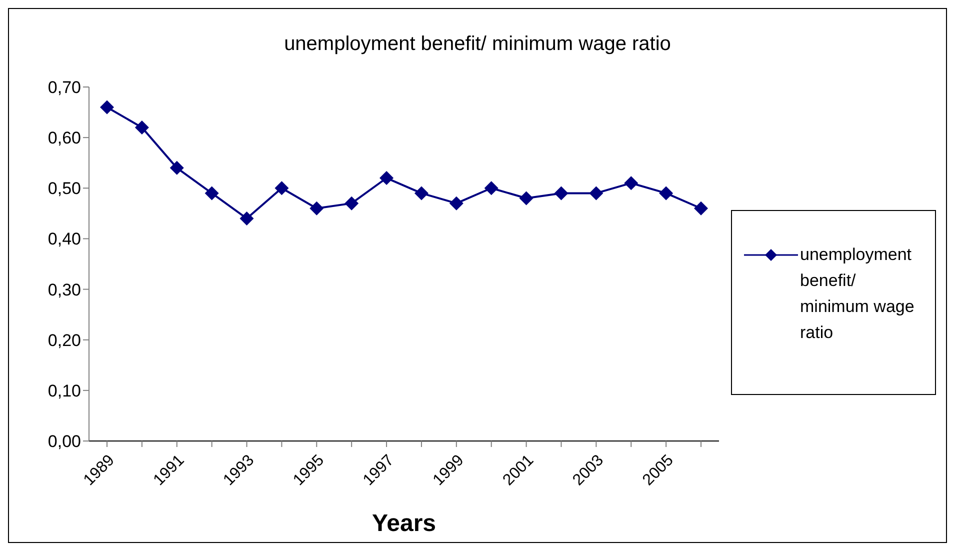  I want to click on y-tick-label: 0,60, so click(64, 138).